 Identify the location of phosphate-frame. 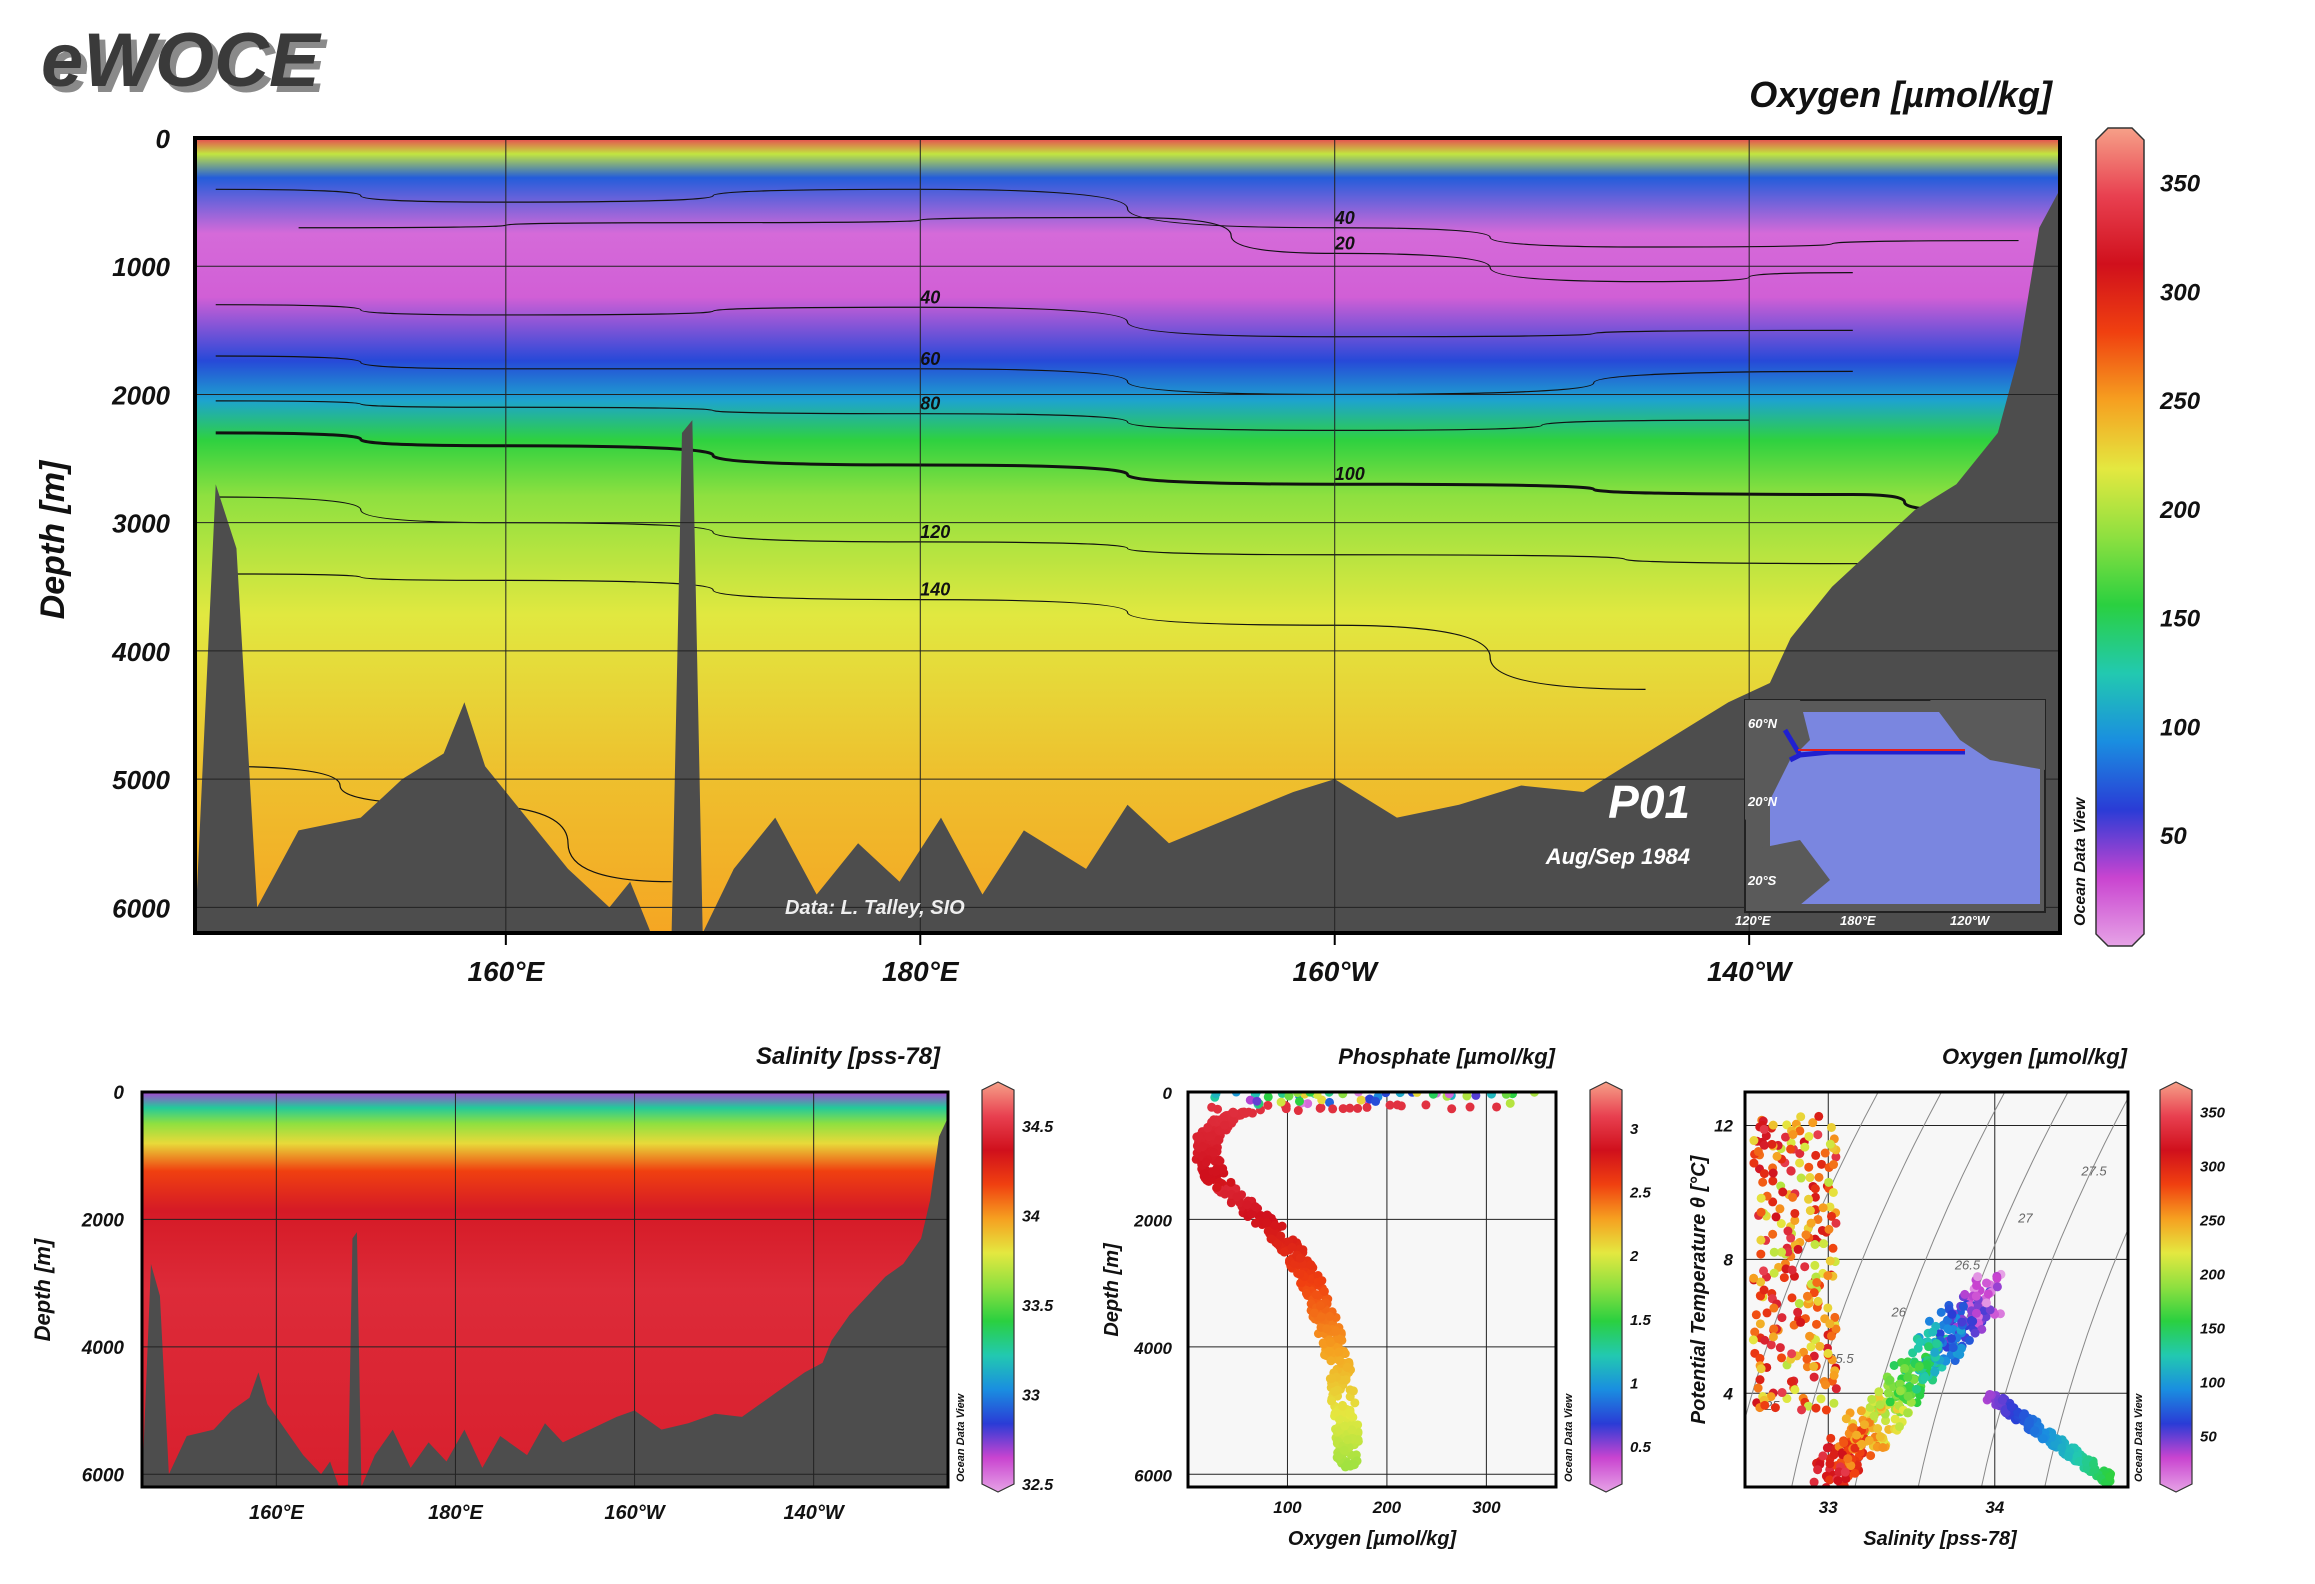
(1372, 1289).